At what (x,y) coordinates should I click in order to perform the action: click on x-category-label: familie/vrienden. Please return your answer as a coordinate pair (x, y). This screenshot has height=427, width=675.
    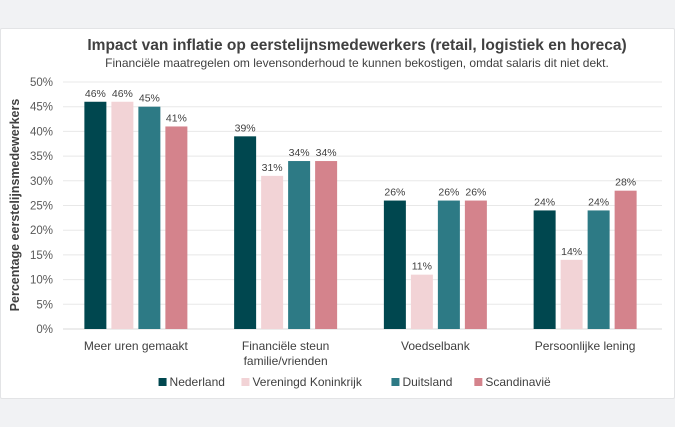
    Looking at the image, I should click on (286, 361).